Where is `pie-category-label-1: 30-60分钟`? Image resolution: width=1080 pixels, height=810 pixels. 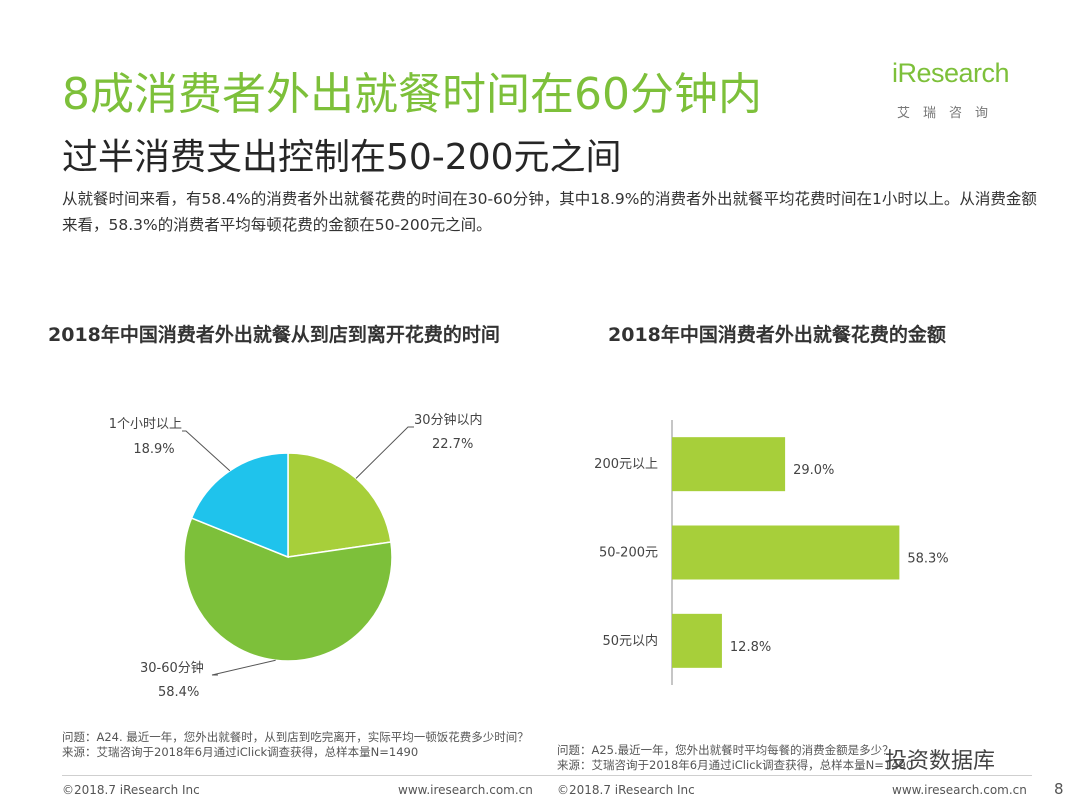
pie-category-label-1: 30-60分钟 is located at coordinates (172, 668).